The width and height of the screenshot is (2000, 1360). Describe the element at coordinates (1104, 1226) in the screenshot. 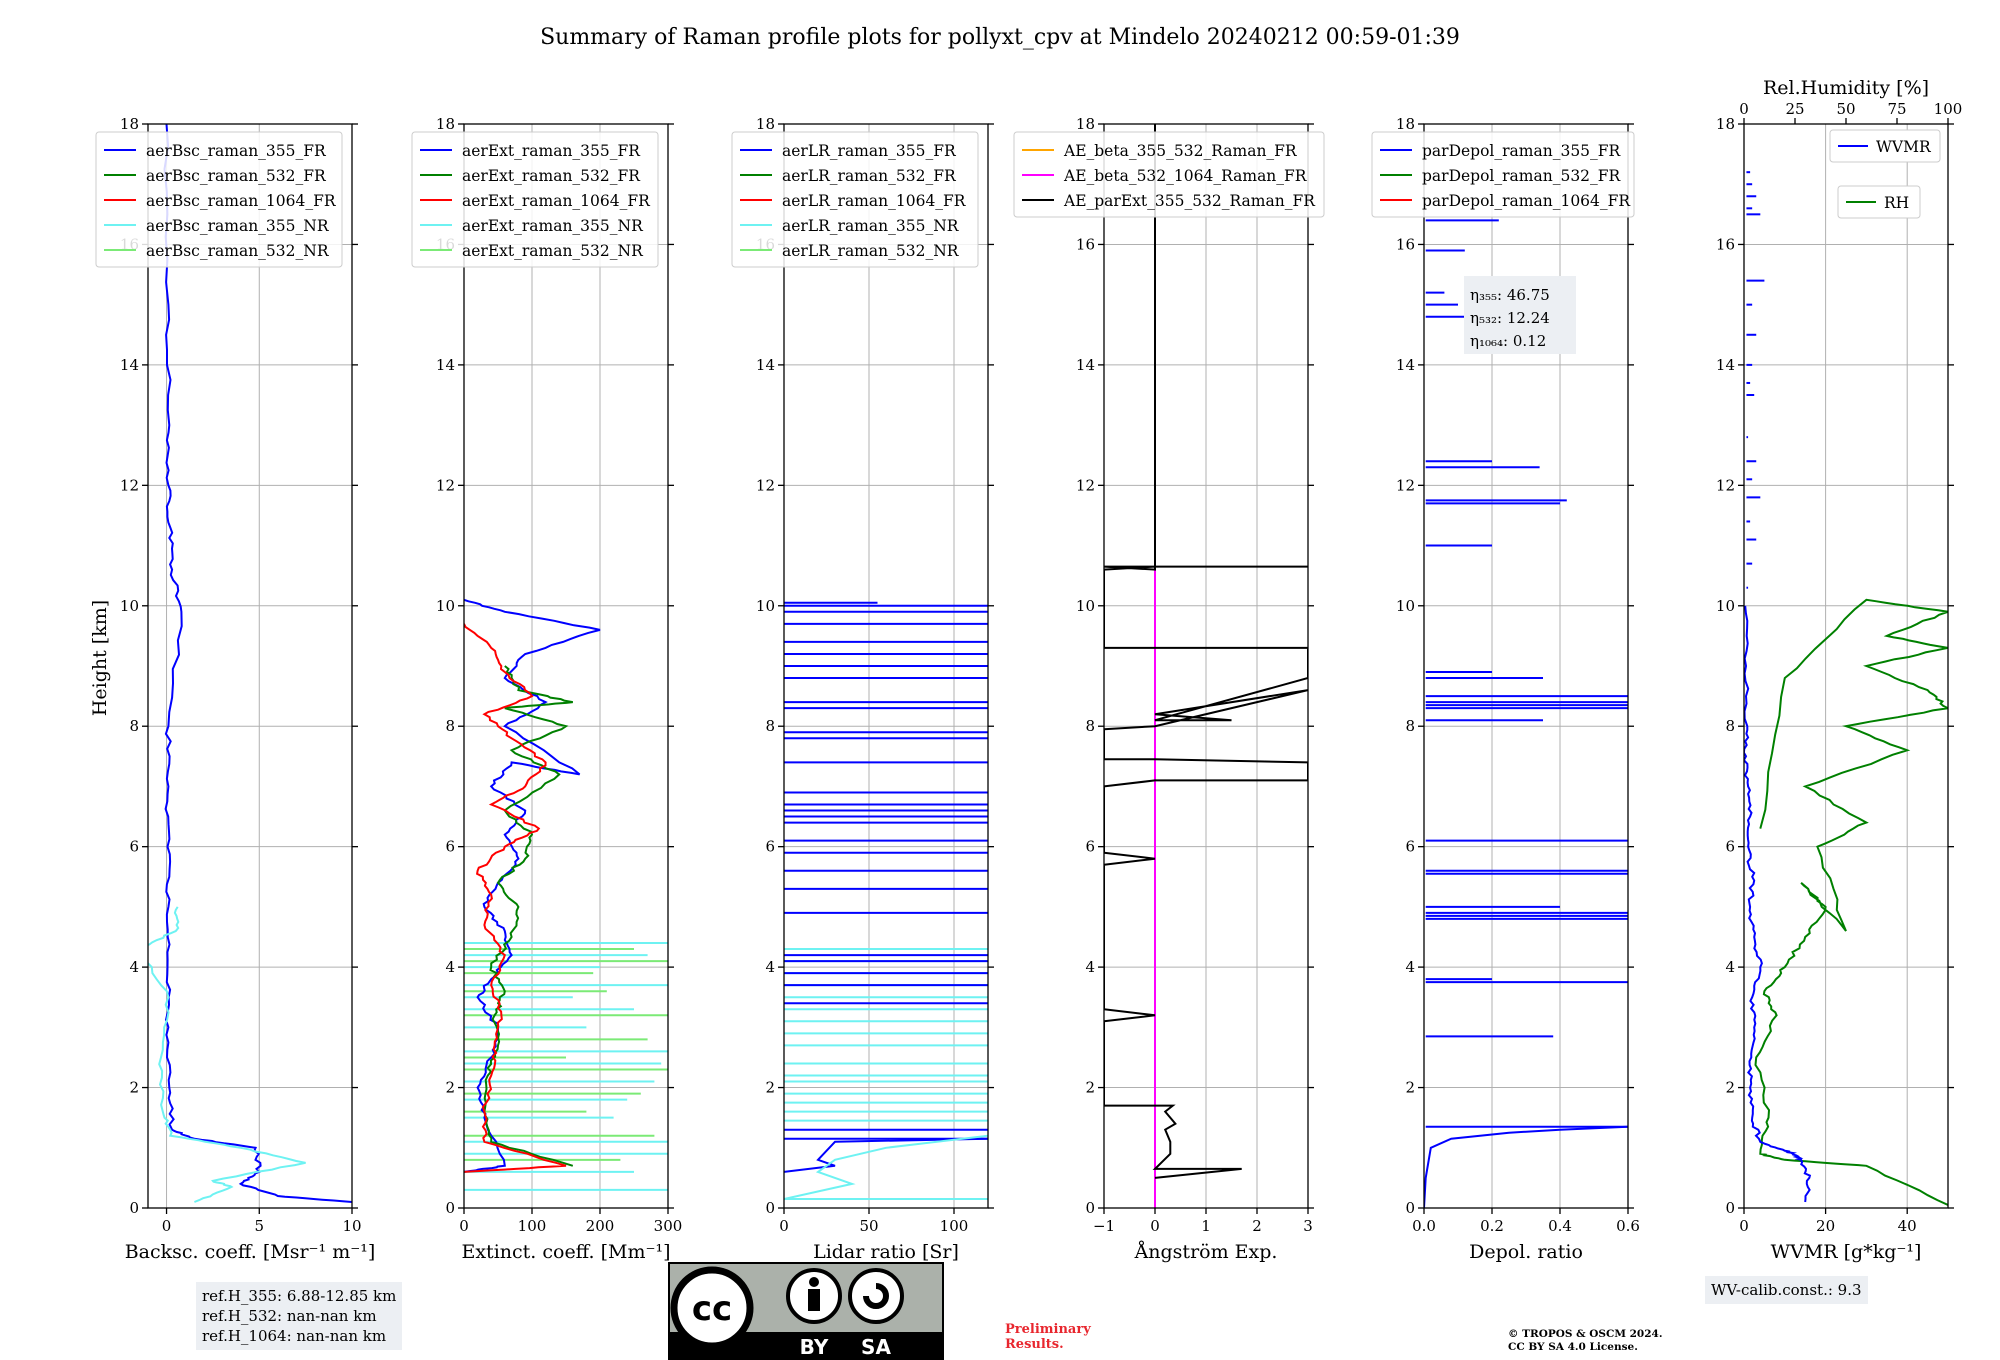

I see `xtick-label: −1` at that location.